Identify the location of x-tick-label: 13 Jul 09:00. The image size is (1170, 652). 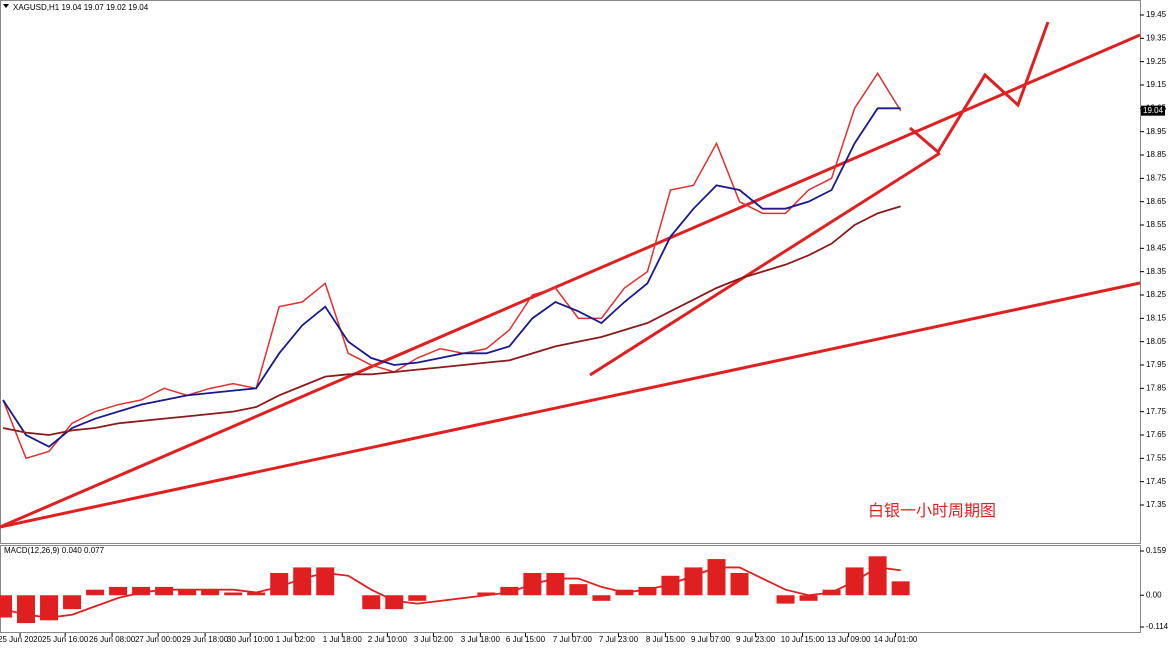
(849, 639).